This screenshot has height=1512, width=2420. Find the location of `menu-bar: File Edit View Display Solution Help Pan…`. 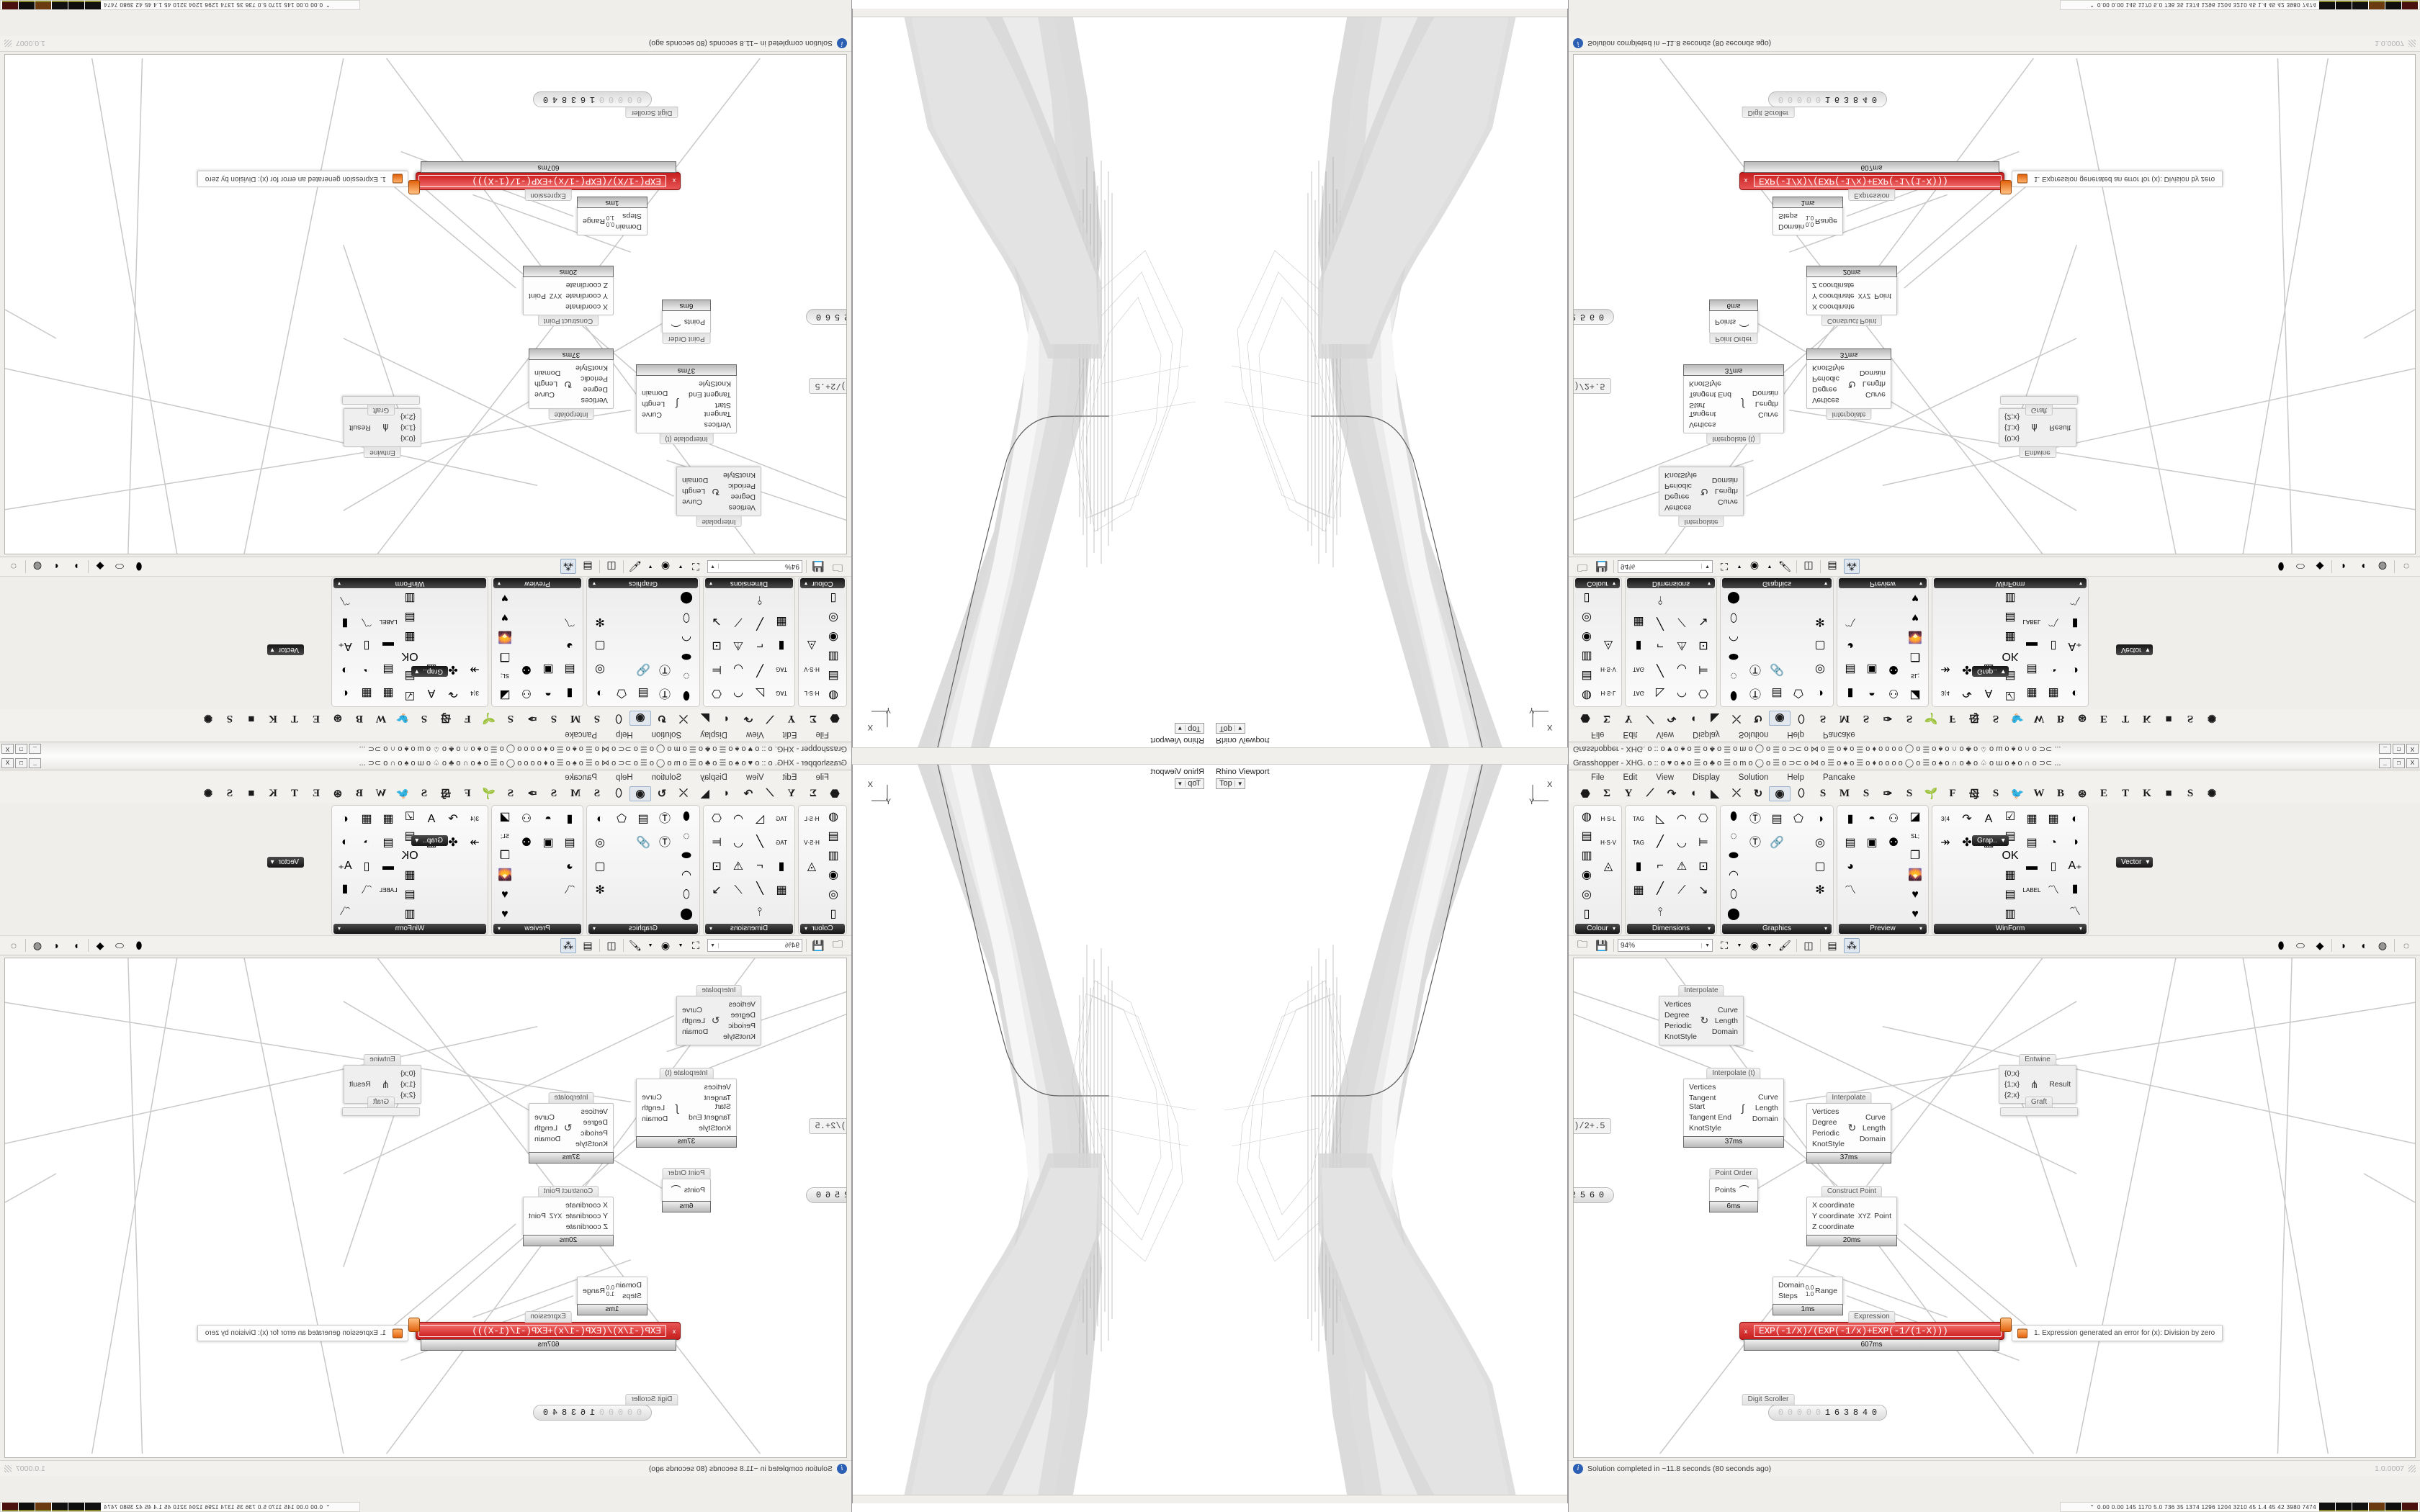

menu-bar: File Edit View Display Solution Help Pan… is located at coordinates (426, 735).